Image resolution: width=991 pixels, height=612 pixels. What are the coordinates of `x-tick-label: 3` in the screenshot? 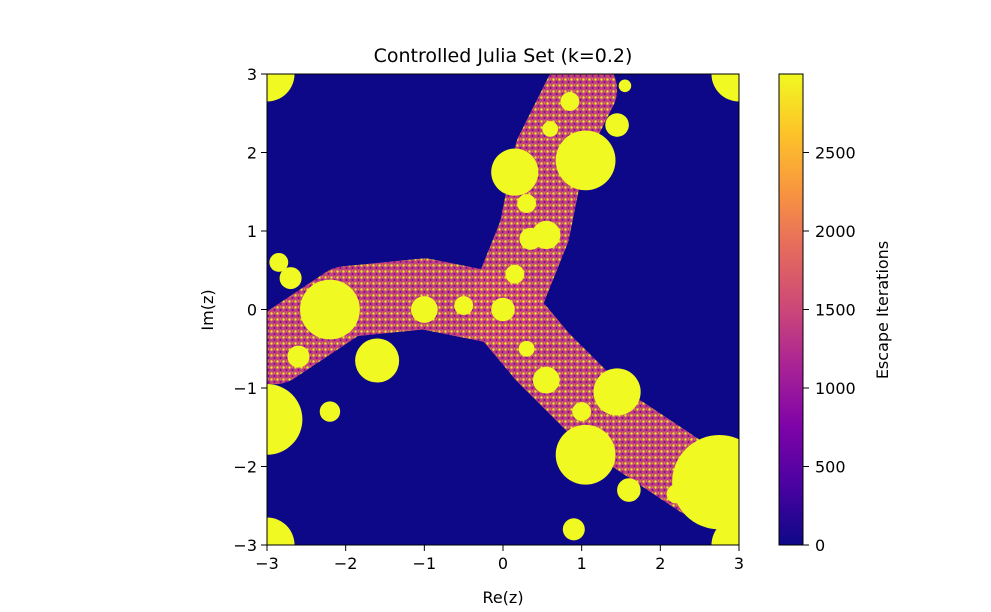 It's located at (739, 563).